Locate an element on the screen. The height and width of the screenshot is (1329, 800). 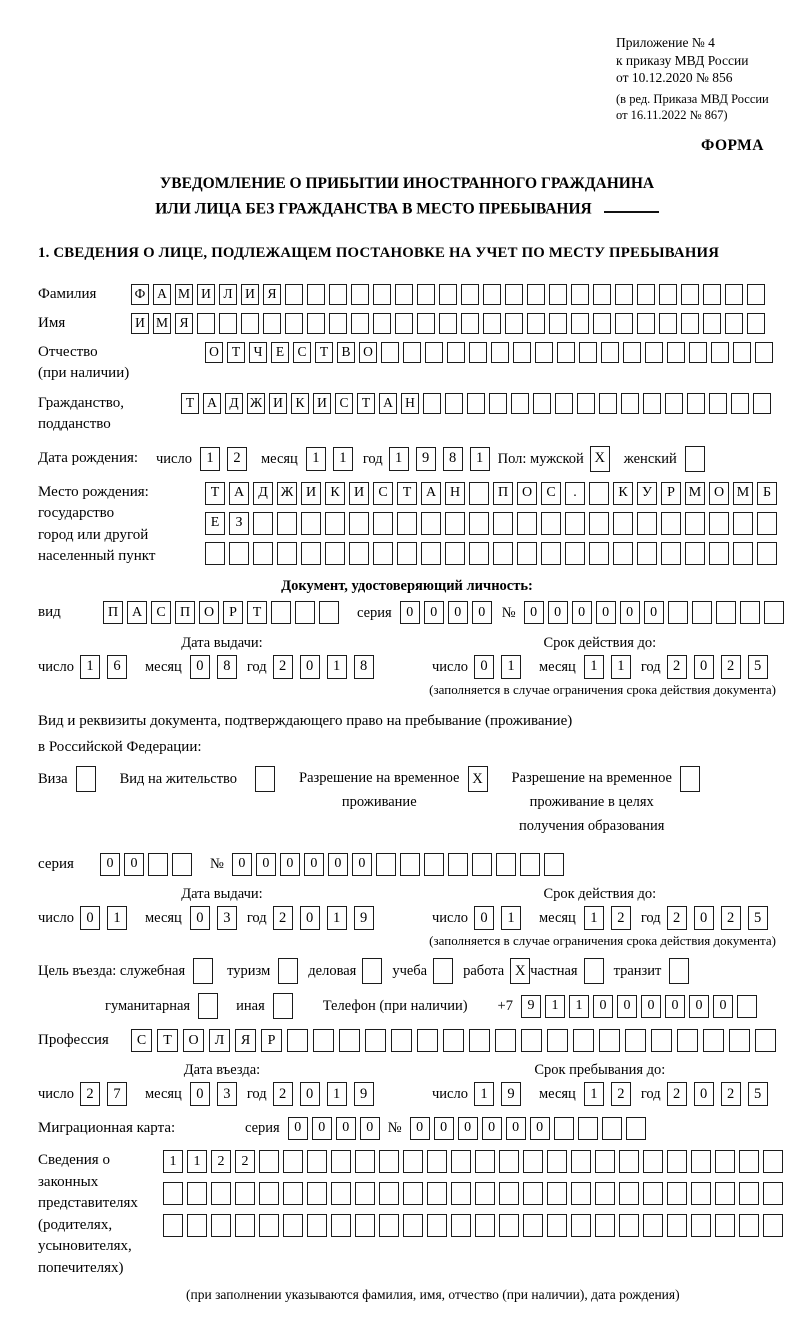
char-cell: К is located at coordinates (335, 493).